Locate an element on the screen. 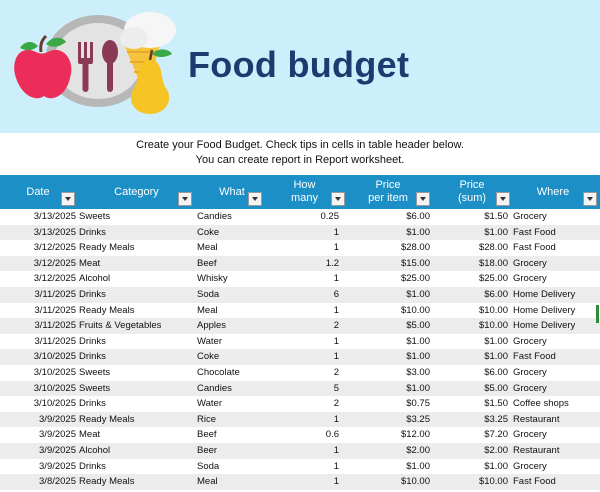 The height and width of the screenshot is (492, 600). cell-price: $25.00 is located at coordinates (415, 279).